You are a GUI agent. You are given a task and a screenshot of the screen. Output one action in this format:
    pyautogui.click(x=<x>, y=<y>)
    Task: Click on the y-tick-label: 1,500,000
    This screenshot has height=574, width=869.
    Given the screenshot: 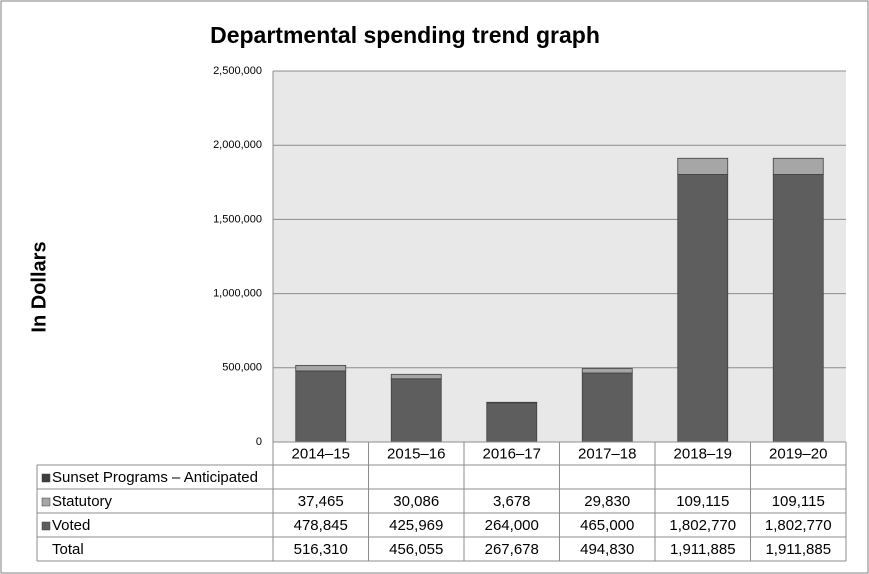 What is the action you would take?
    pyautogui.click(x=237, y=219)
    